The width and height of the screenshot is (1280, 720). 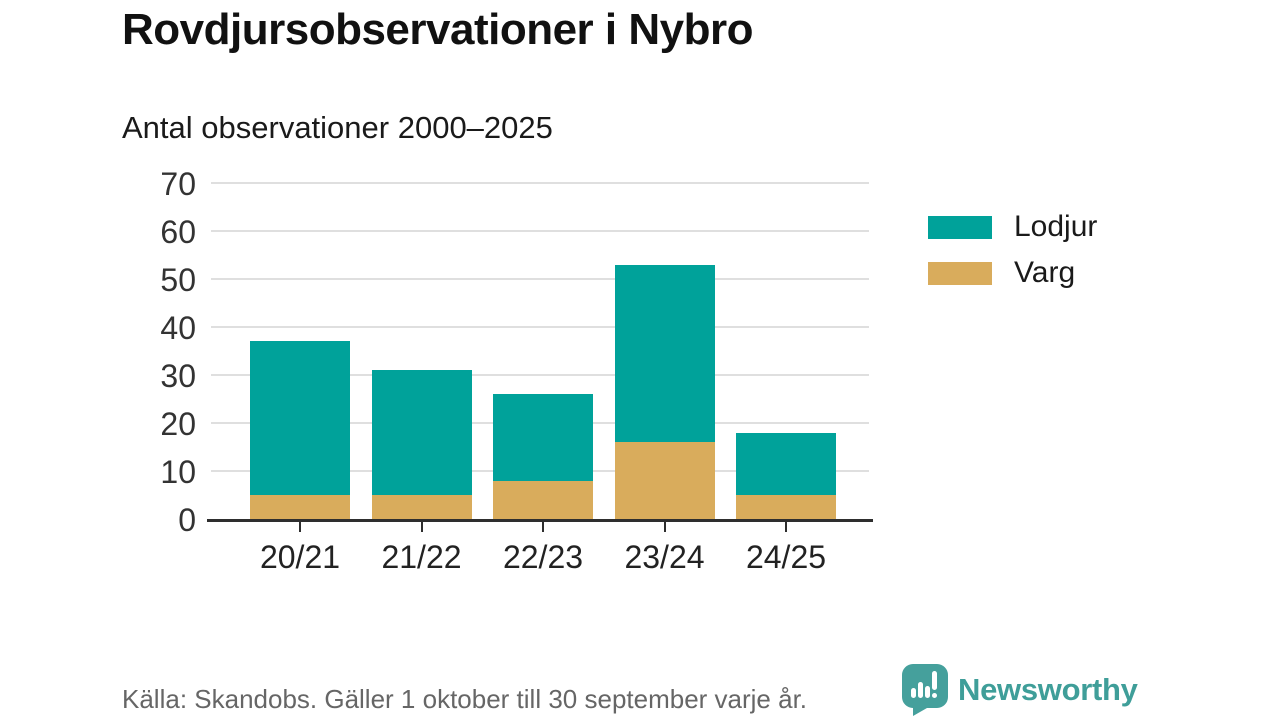 I want to click on newsworthy-logo: Newsworthy, so click(x=1020, y=690).